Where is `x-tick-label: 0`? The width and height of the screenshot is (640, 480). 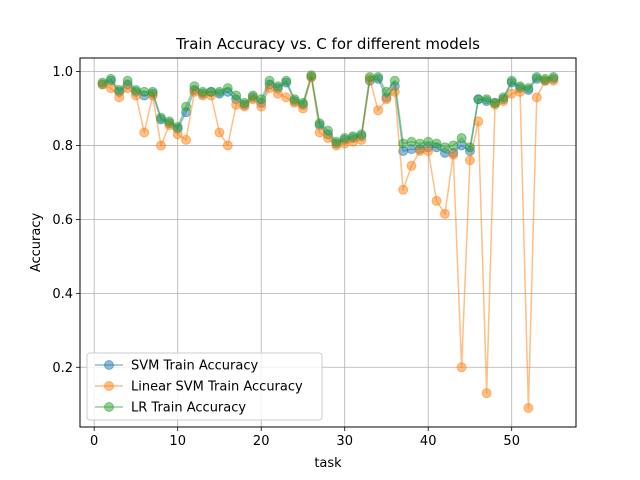 x-tick-label: 0 is located at coordinates (94, 441).